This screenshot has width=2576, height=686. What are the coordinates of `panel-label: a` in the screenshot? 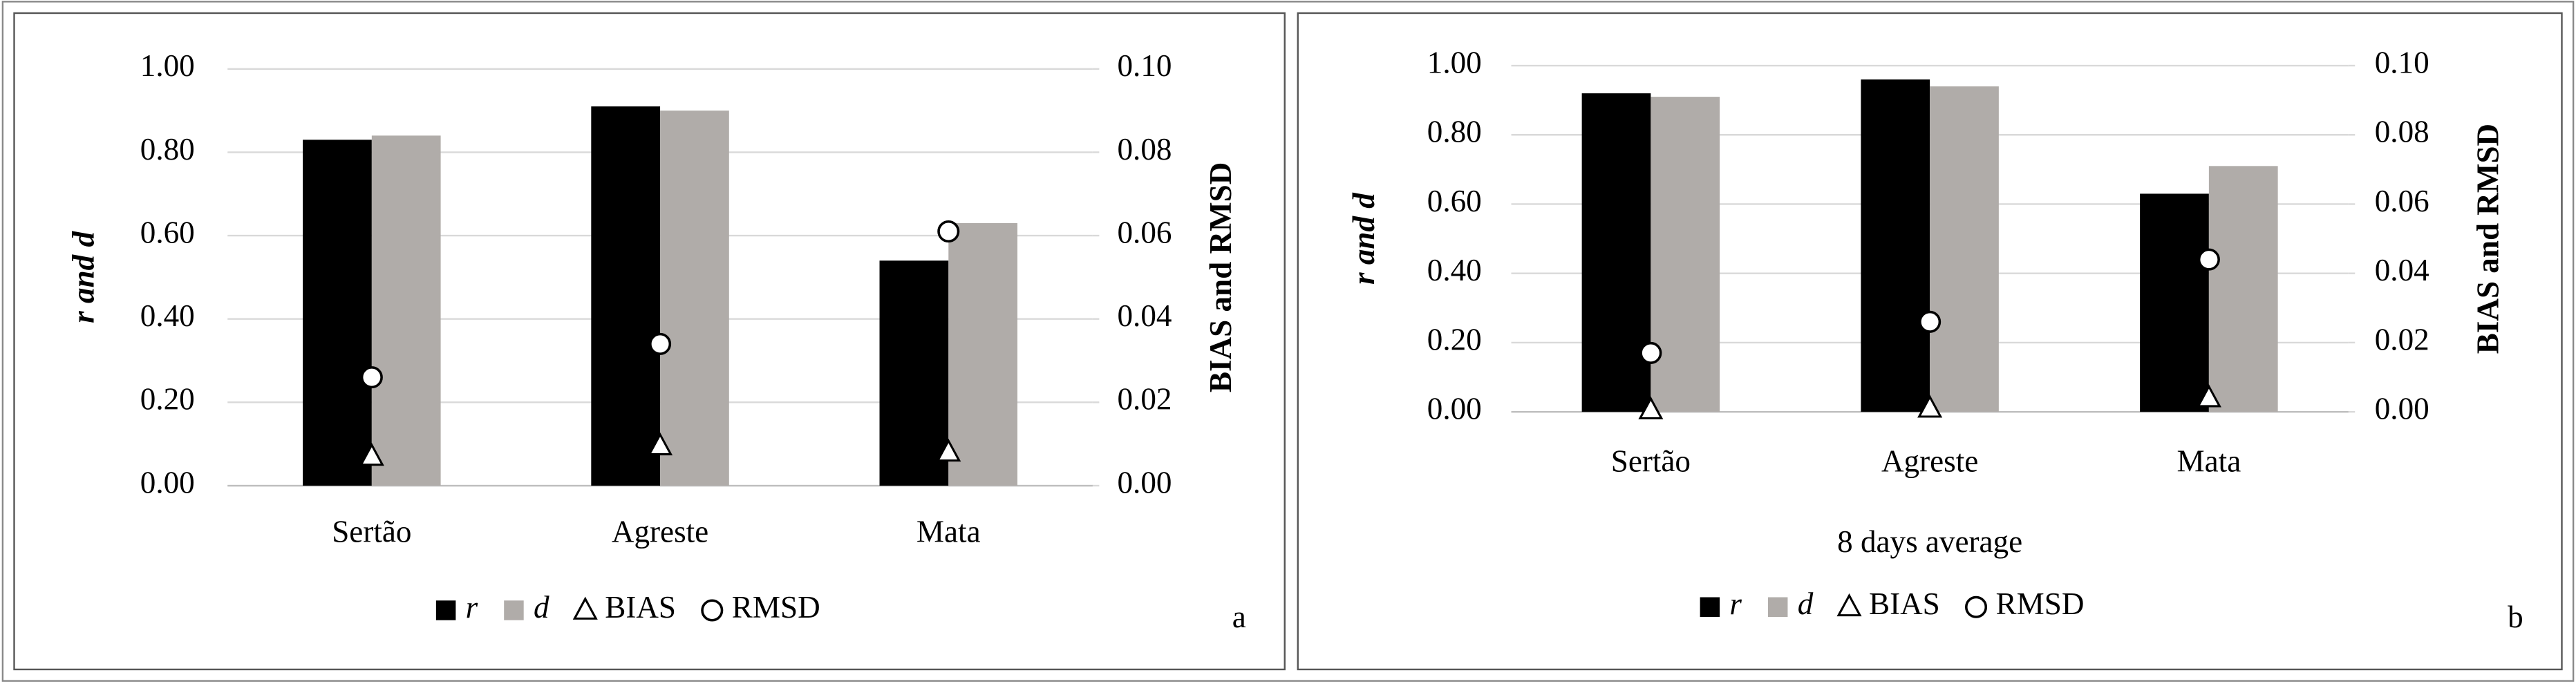 It's located at (1239, 617).